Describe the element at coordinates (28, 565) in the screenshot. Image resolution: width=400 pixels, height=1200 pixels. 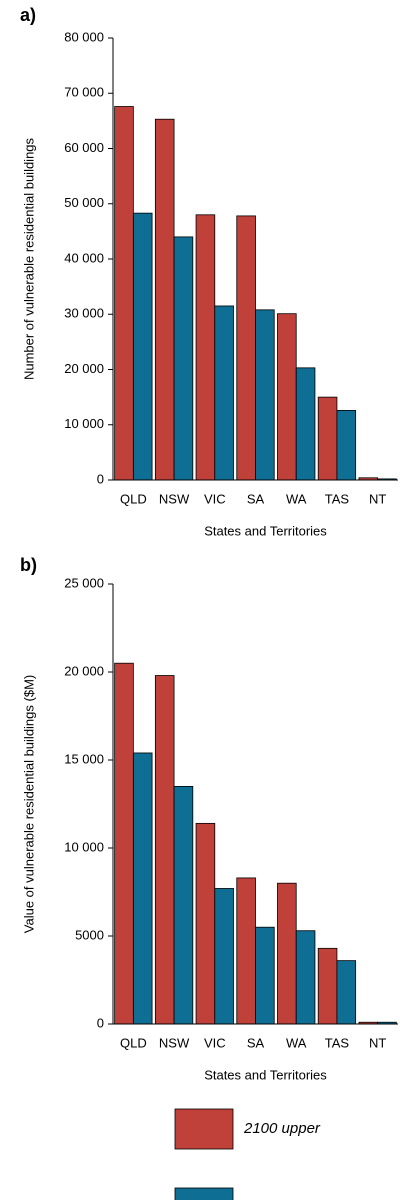
I see `panel-label: b)` at that location.